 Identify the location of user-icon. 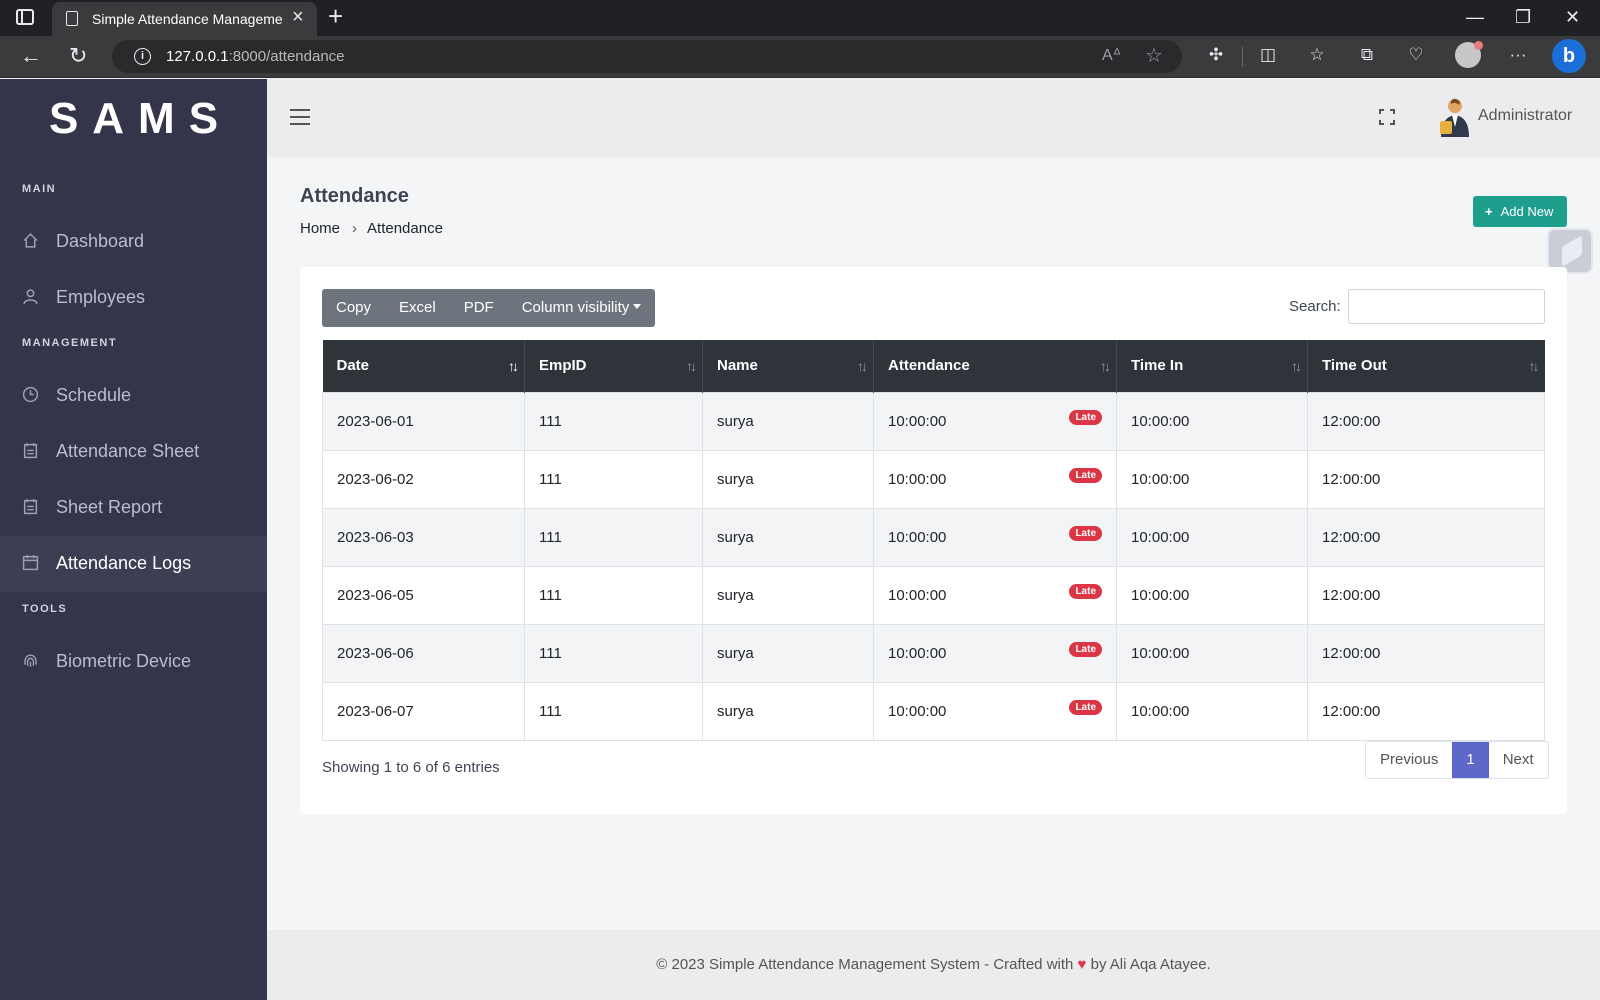
(30, 297).